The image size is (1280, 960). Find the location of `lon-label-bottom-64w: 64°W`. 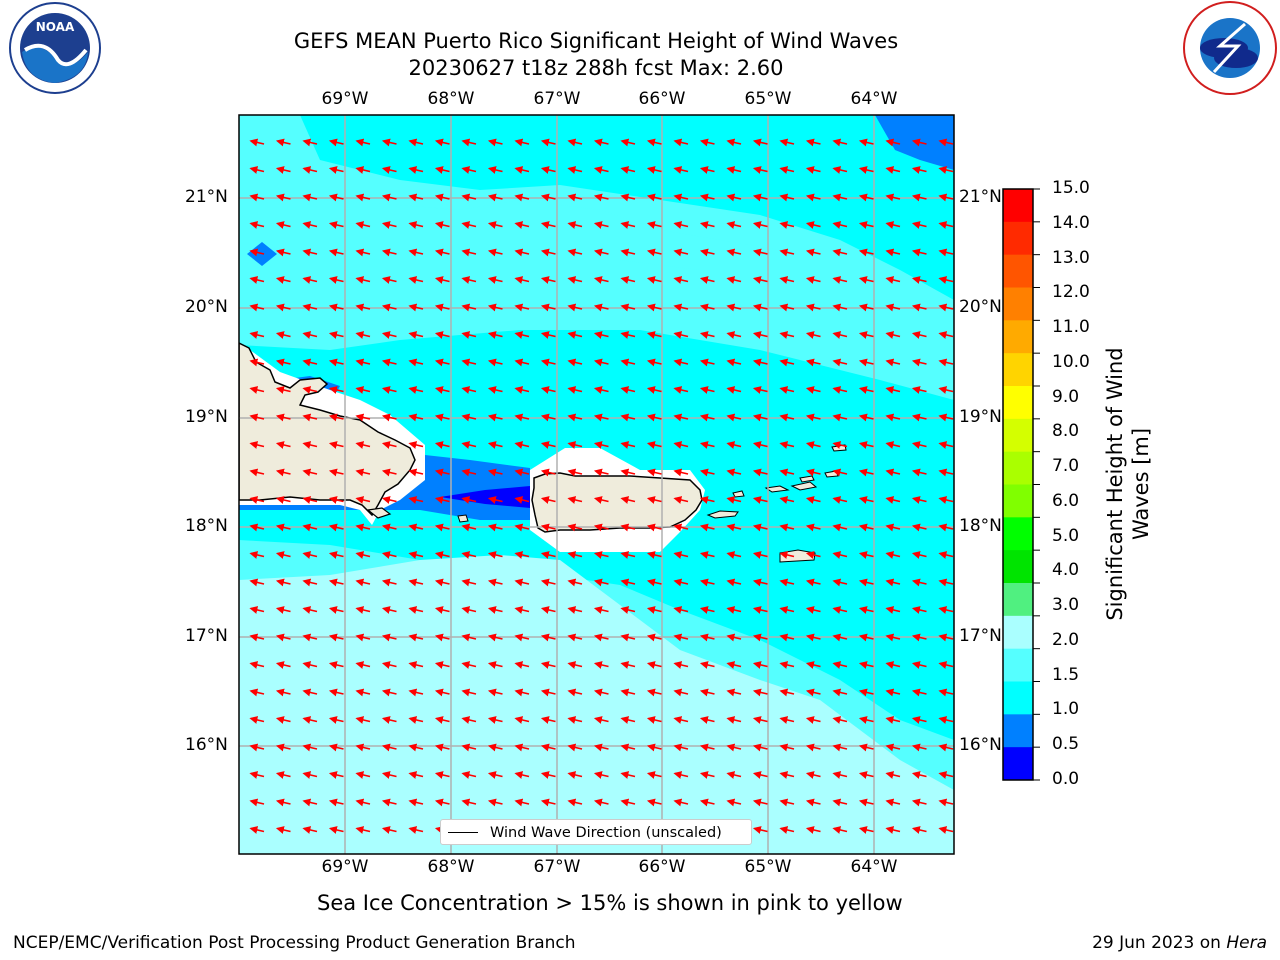

lon-label-bottom-64w: 64°W is located at coordinates (874, 867).